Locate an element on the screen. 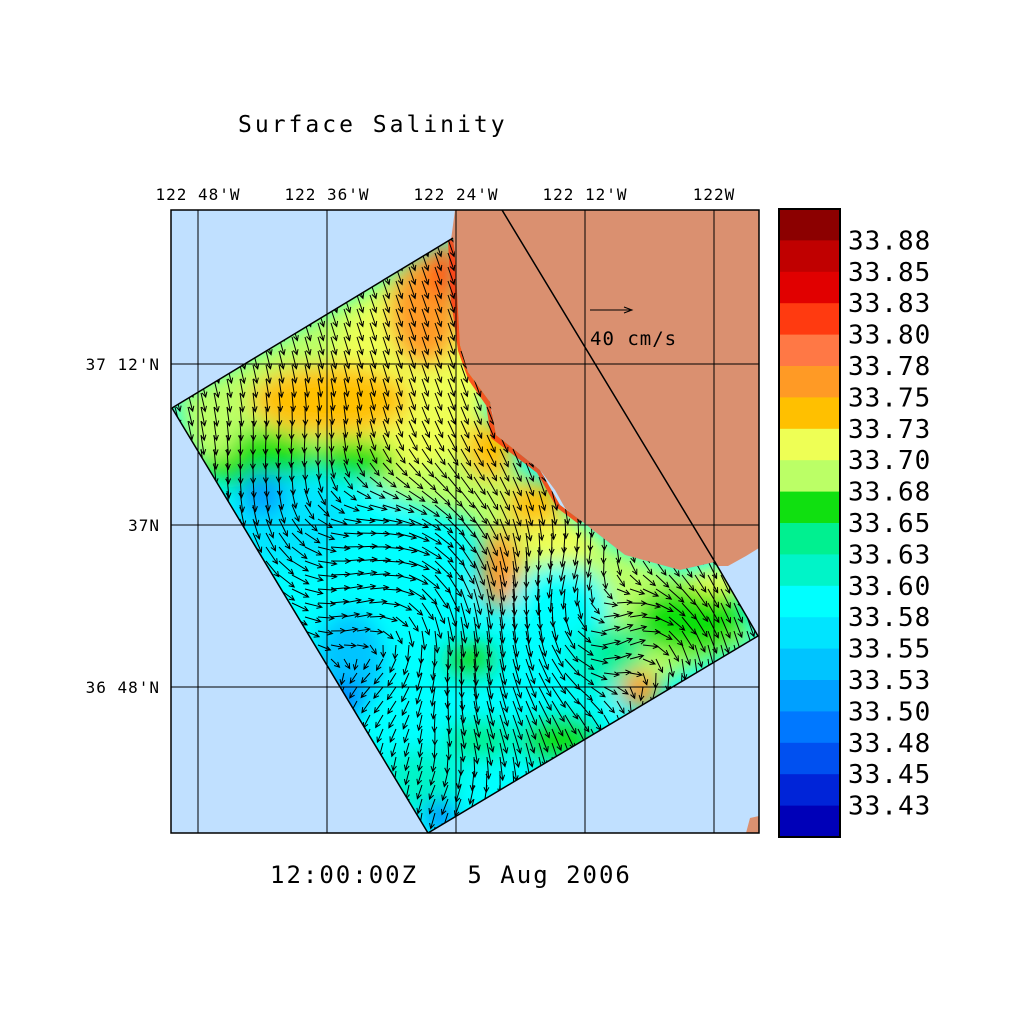  reference-vector: 40 cm/s is located at coordinates (633, 328).